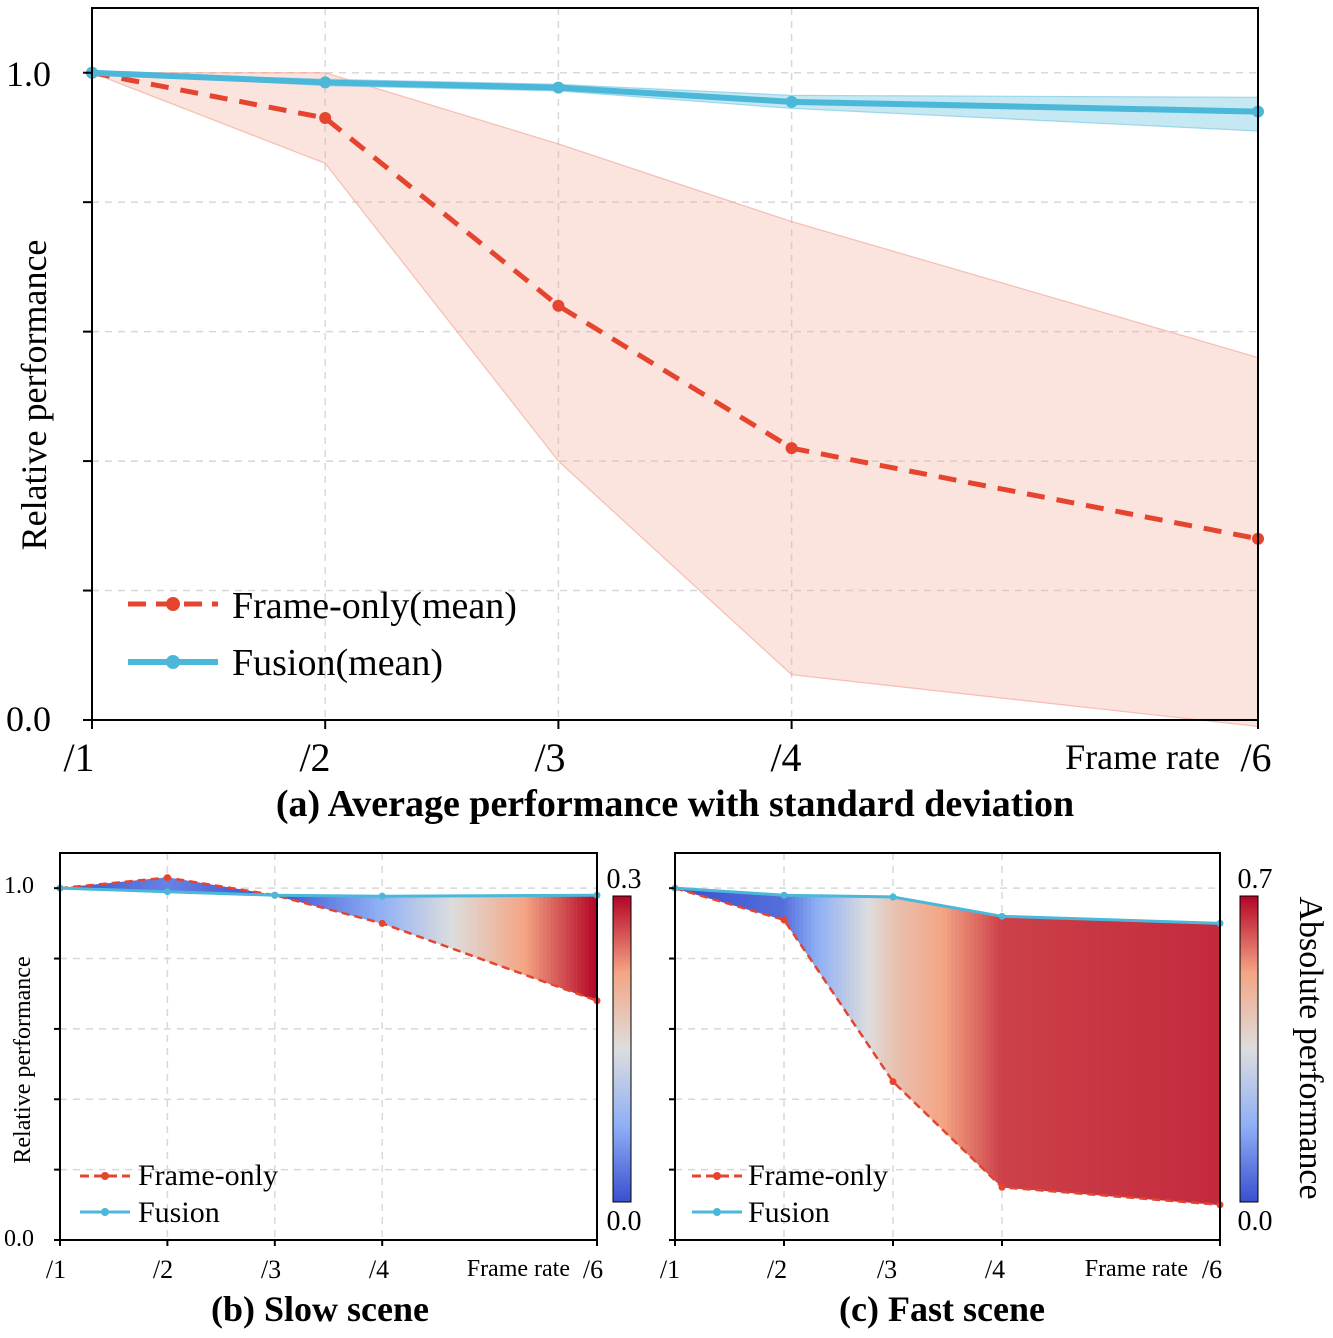 Image resolution: width=1333 pixels, height=1338 pixels. Describe the element at coordinates (624, 1050) in the screenshot. I see `chart-b-colorbar: 0.3 0.0` at that location.